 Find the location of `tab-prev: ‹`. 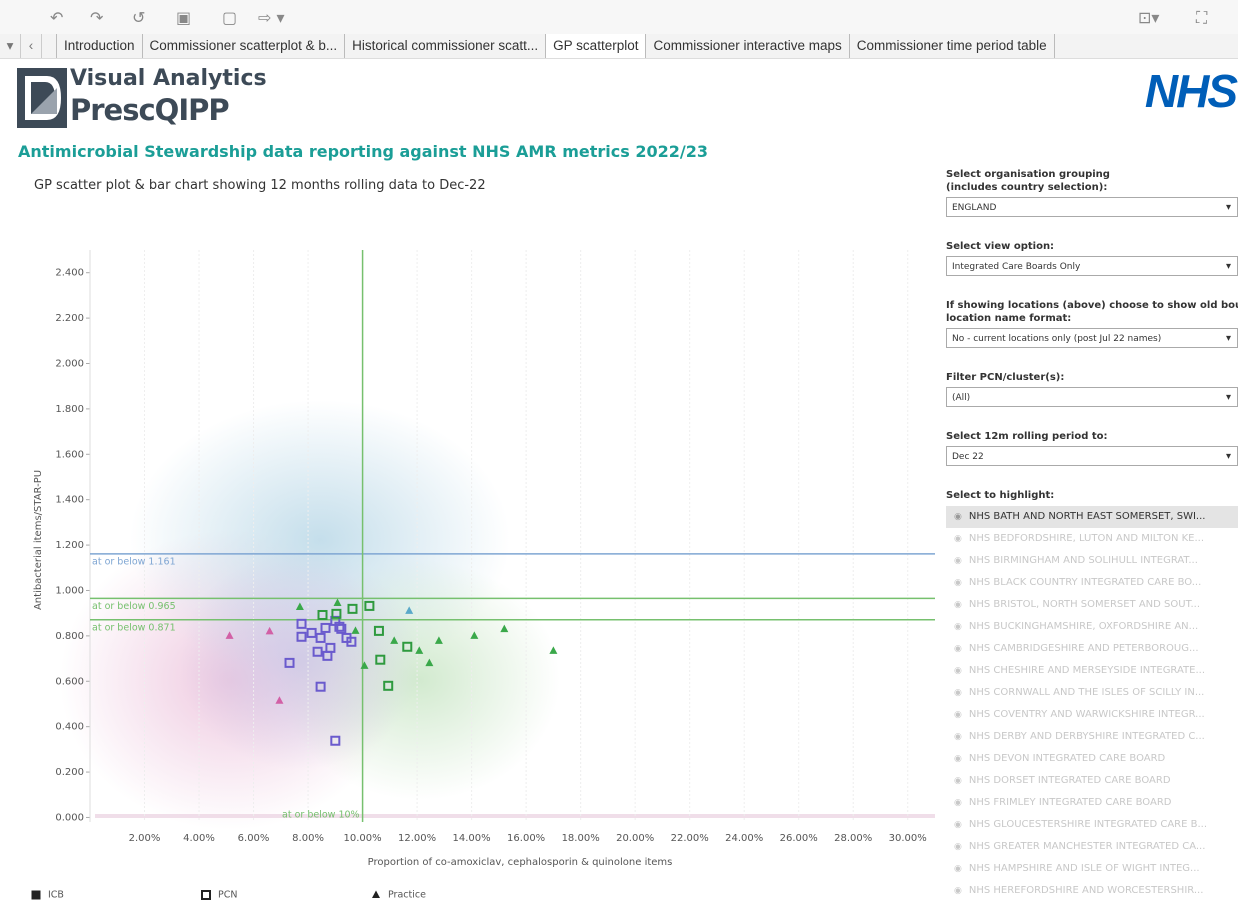

tab-prev: ‹ is located at coordinates (31, 46).